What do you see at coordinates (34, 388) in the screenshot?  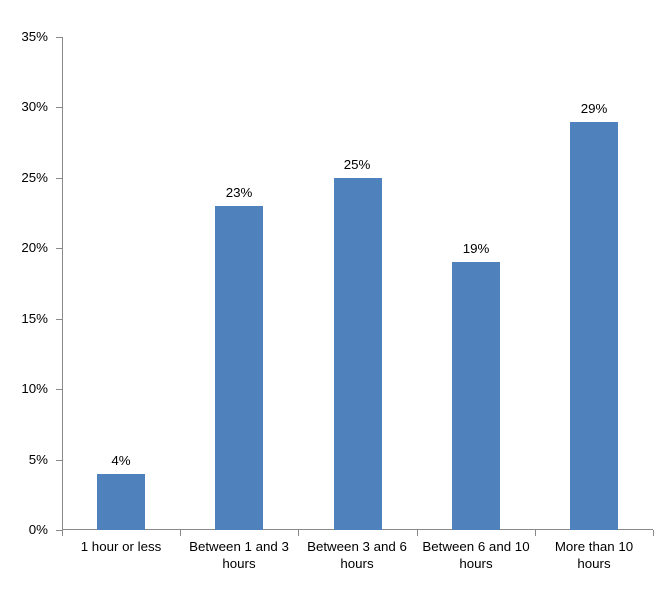 I see `y-axis-tick-label: 10%` at bounding box center [34, 388].